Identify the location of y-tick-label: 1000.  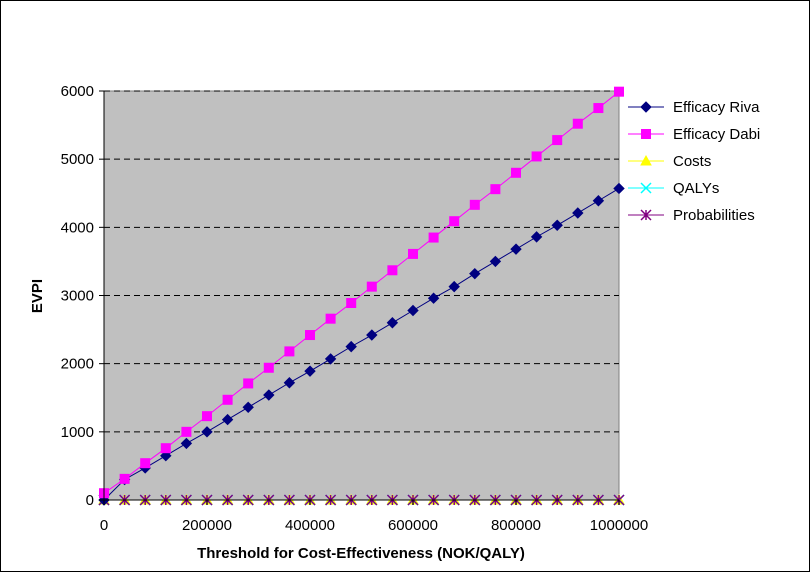
(77, 432).